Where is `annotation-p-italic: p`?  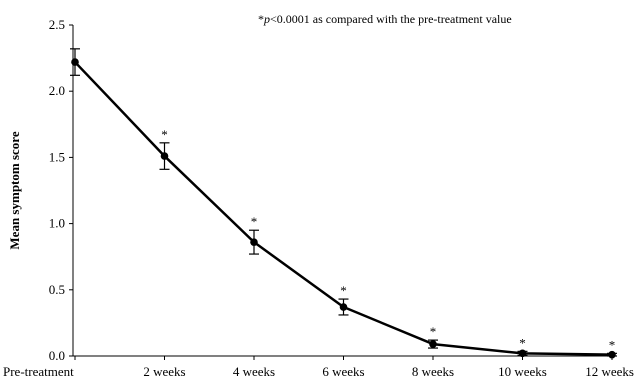
annotation-p-italic: p is located at coordinates (266, 19).